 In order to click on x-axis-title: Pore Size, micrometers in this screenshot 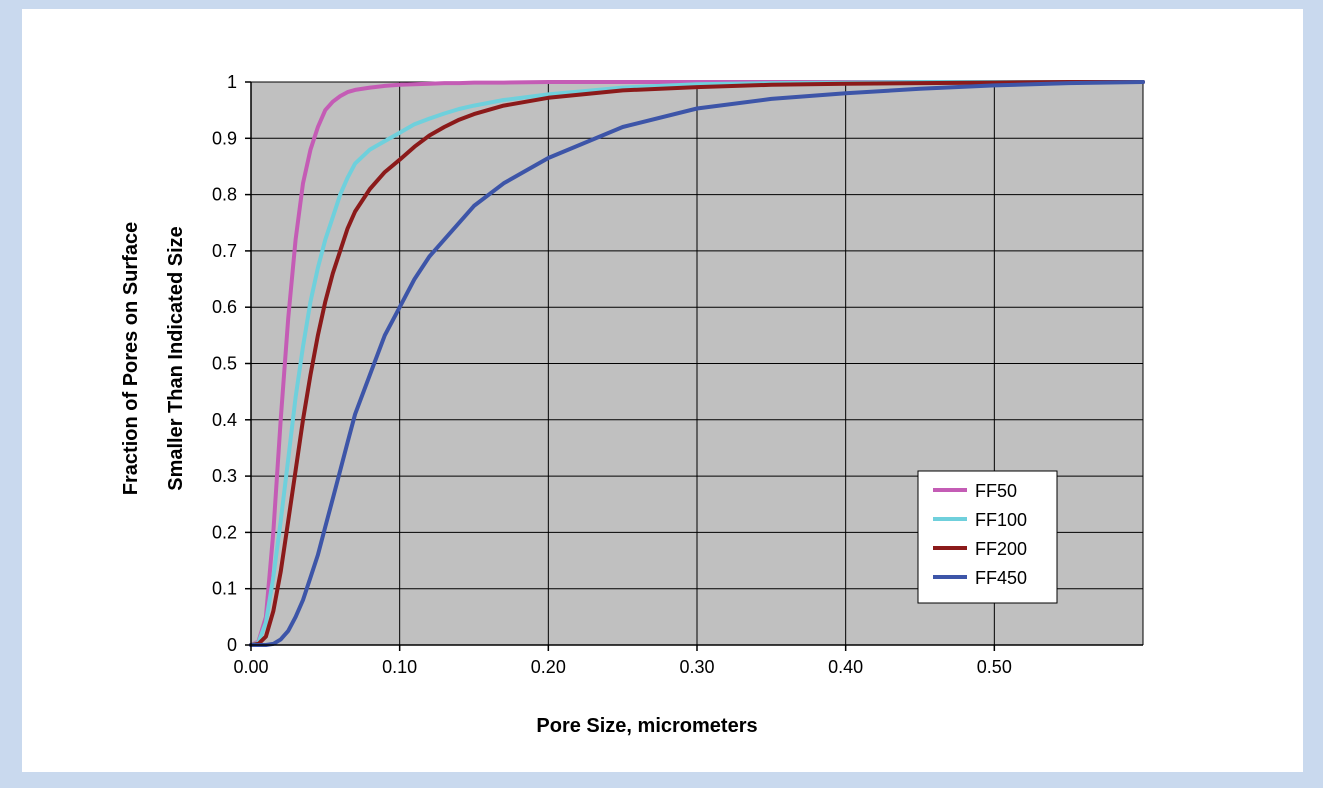, I will do `click(646, 726)`.